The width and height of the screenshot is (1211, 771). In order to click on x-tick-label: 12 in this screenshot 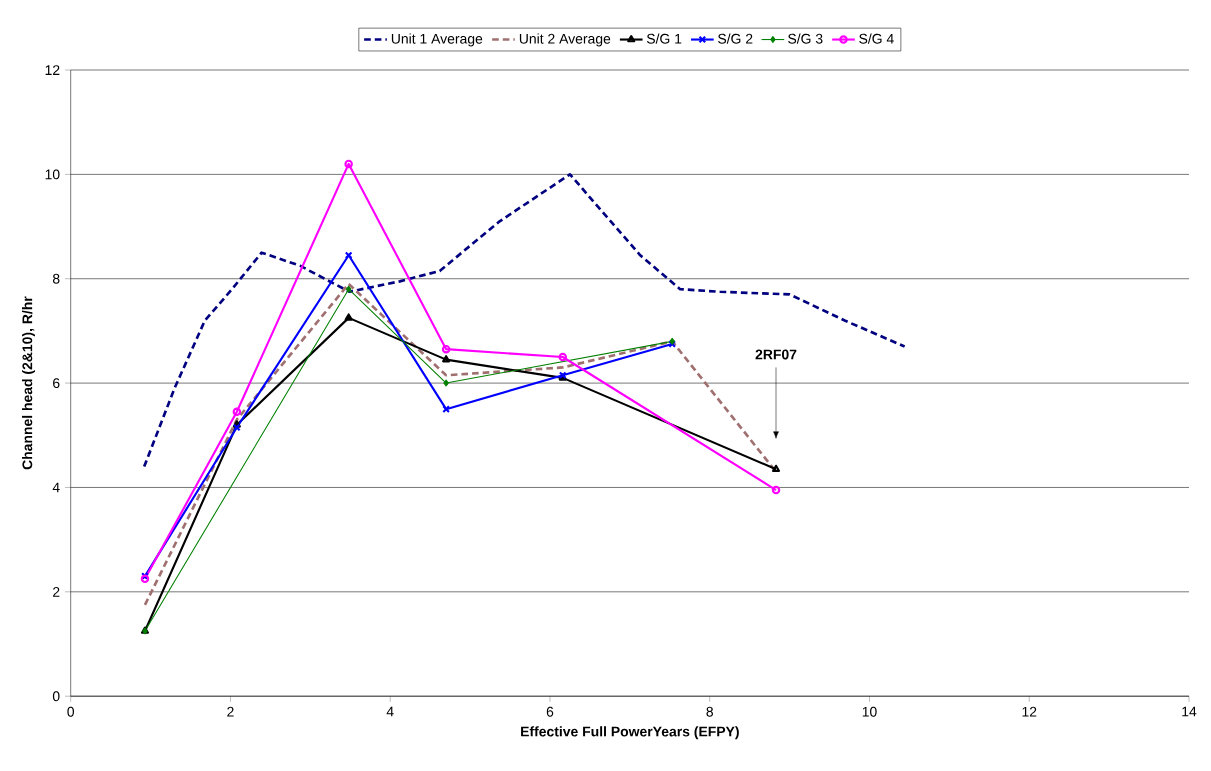, I will do `click(1029, 711)`.